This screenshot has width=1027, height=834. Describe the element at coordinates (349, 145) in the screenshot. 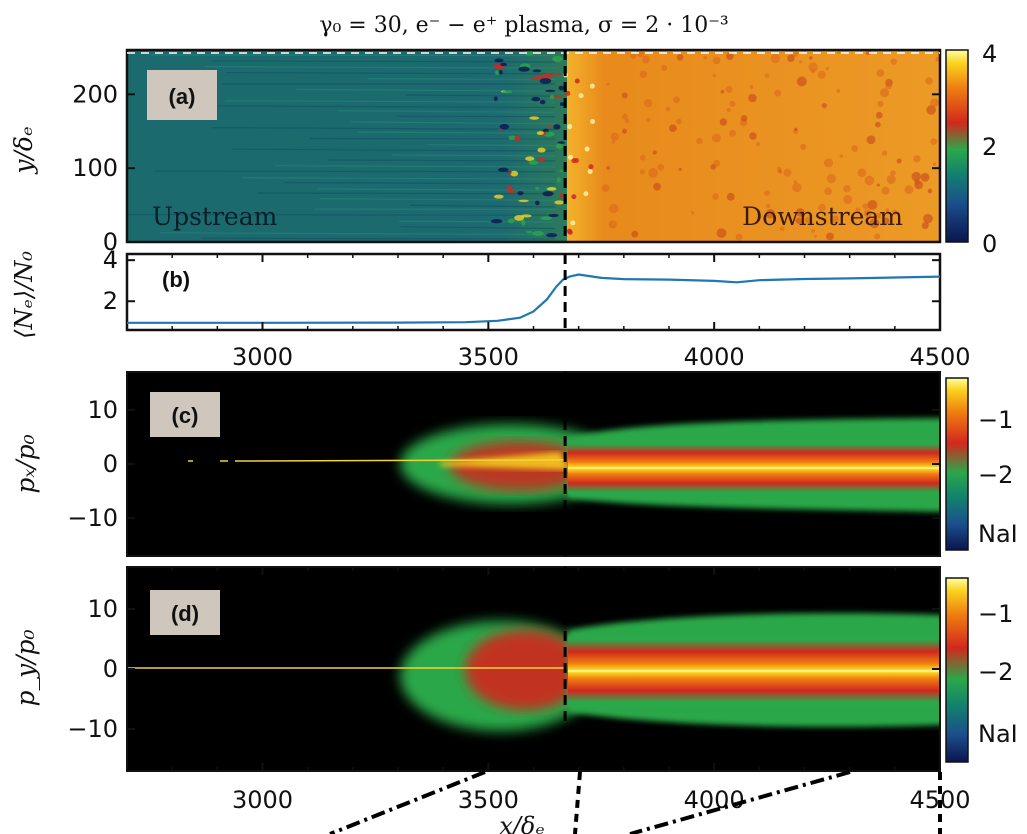

I see `panel-a-upstream-stripes` at that location.